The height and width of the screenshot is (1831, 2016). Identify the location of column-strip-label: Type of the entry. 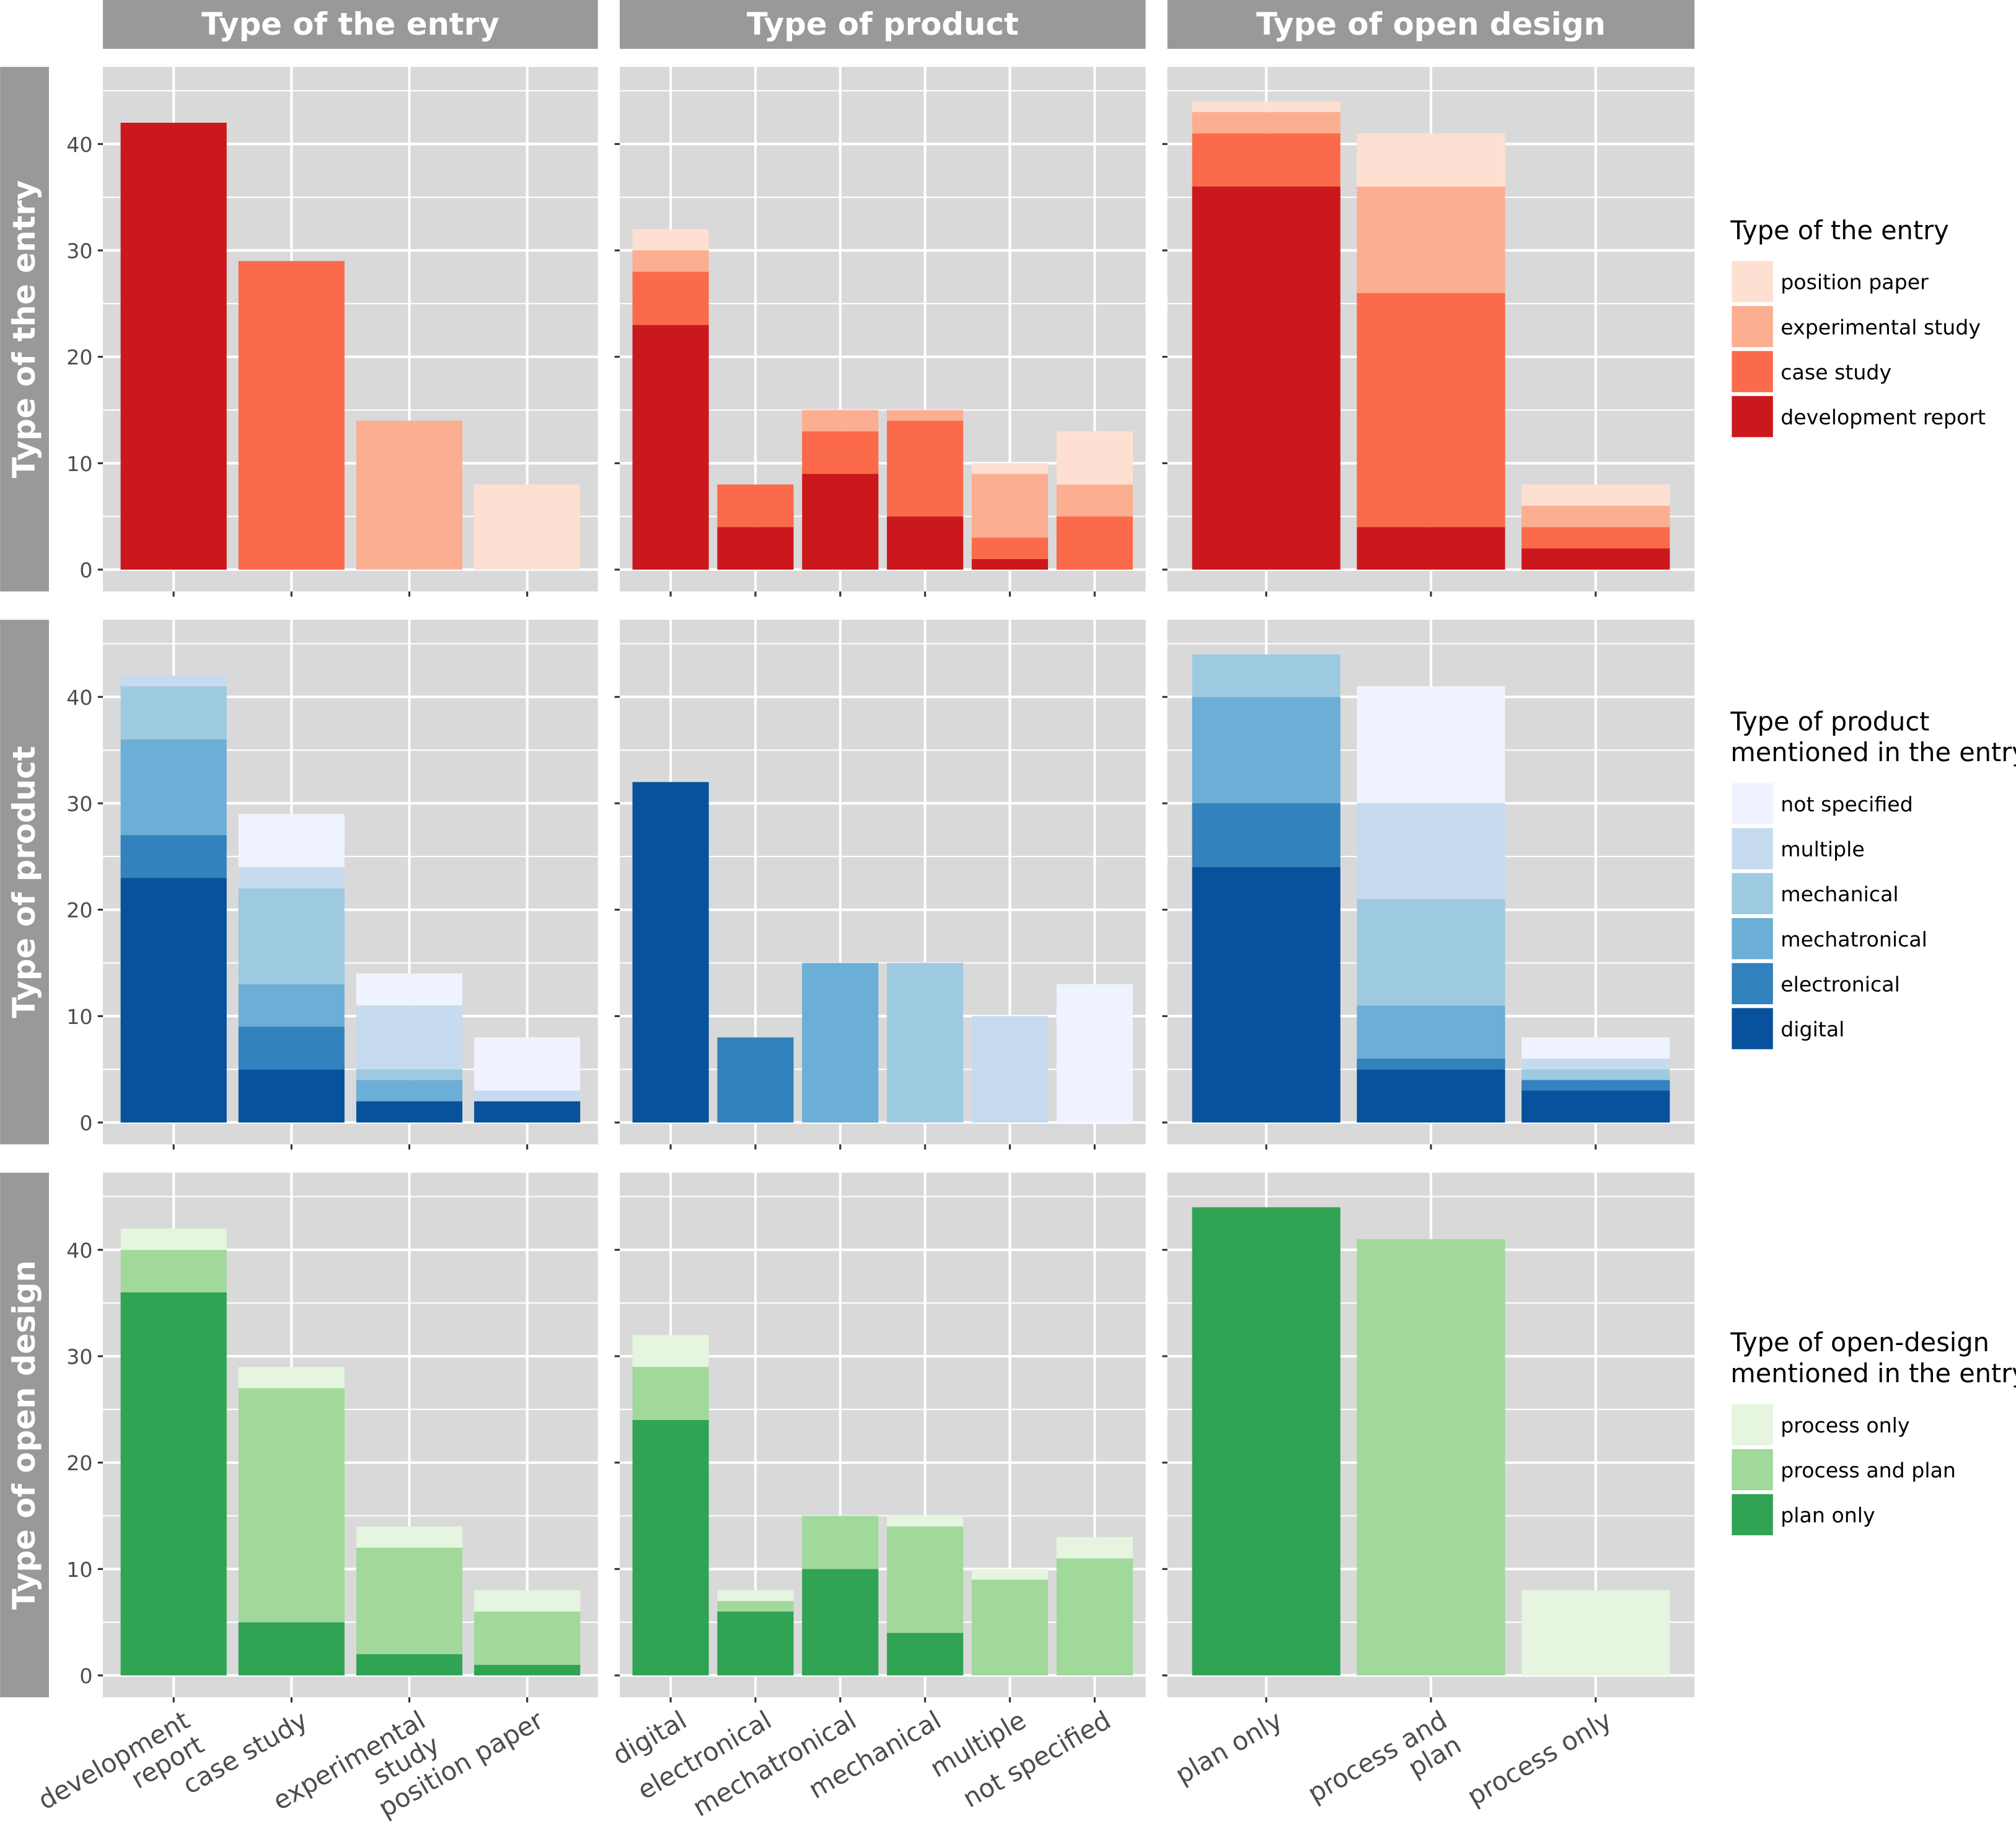
(350, 24).